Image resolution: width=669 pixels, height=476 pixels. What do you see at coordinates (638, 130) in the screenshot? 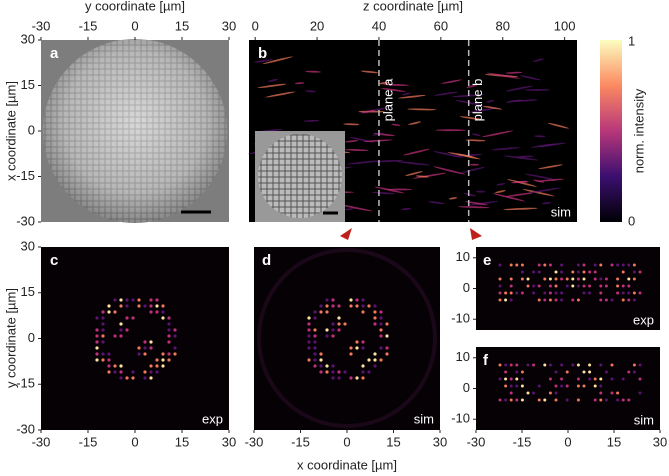
I see `colorbar-title: norm. intensity` at bounding box center [638, 130].